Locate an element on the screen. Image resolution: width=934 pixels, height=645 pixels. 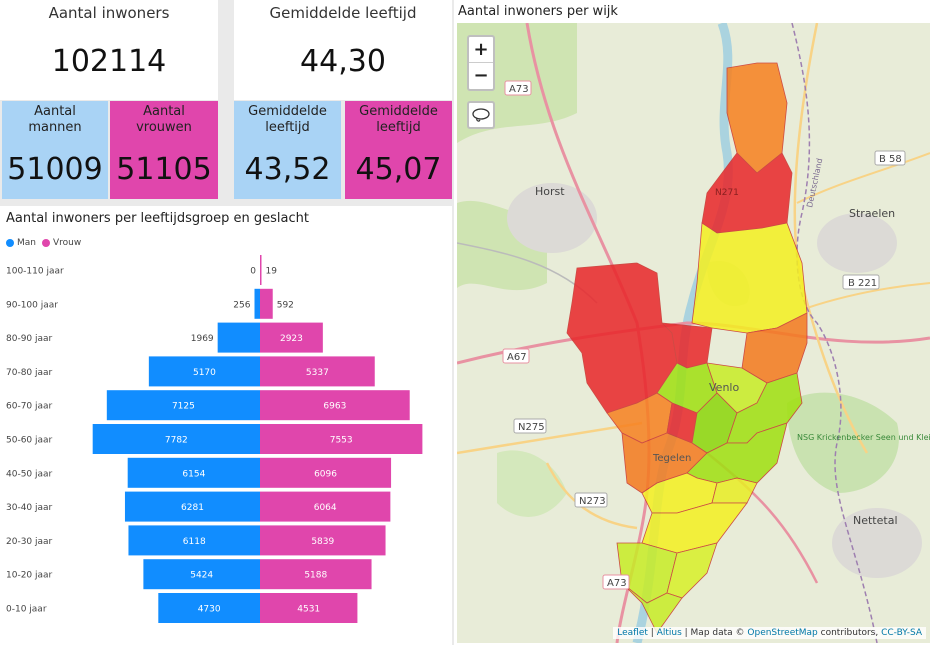
category-label: 20-30 jaar is located at coordinates (29, 542).